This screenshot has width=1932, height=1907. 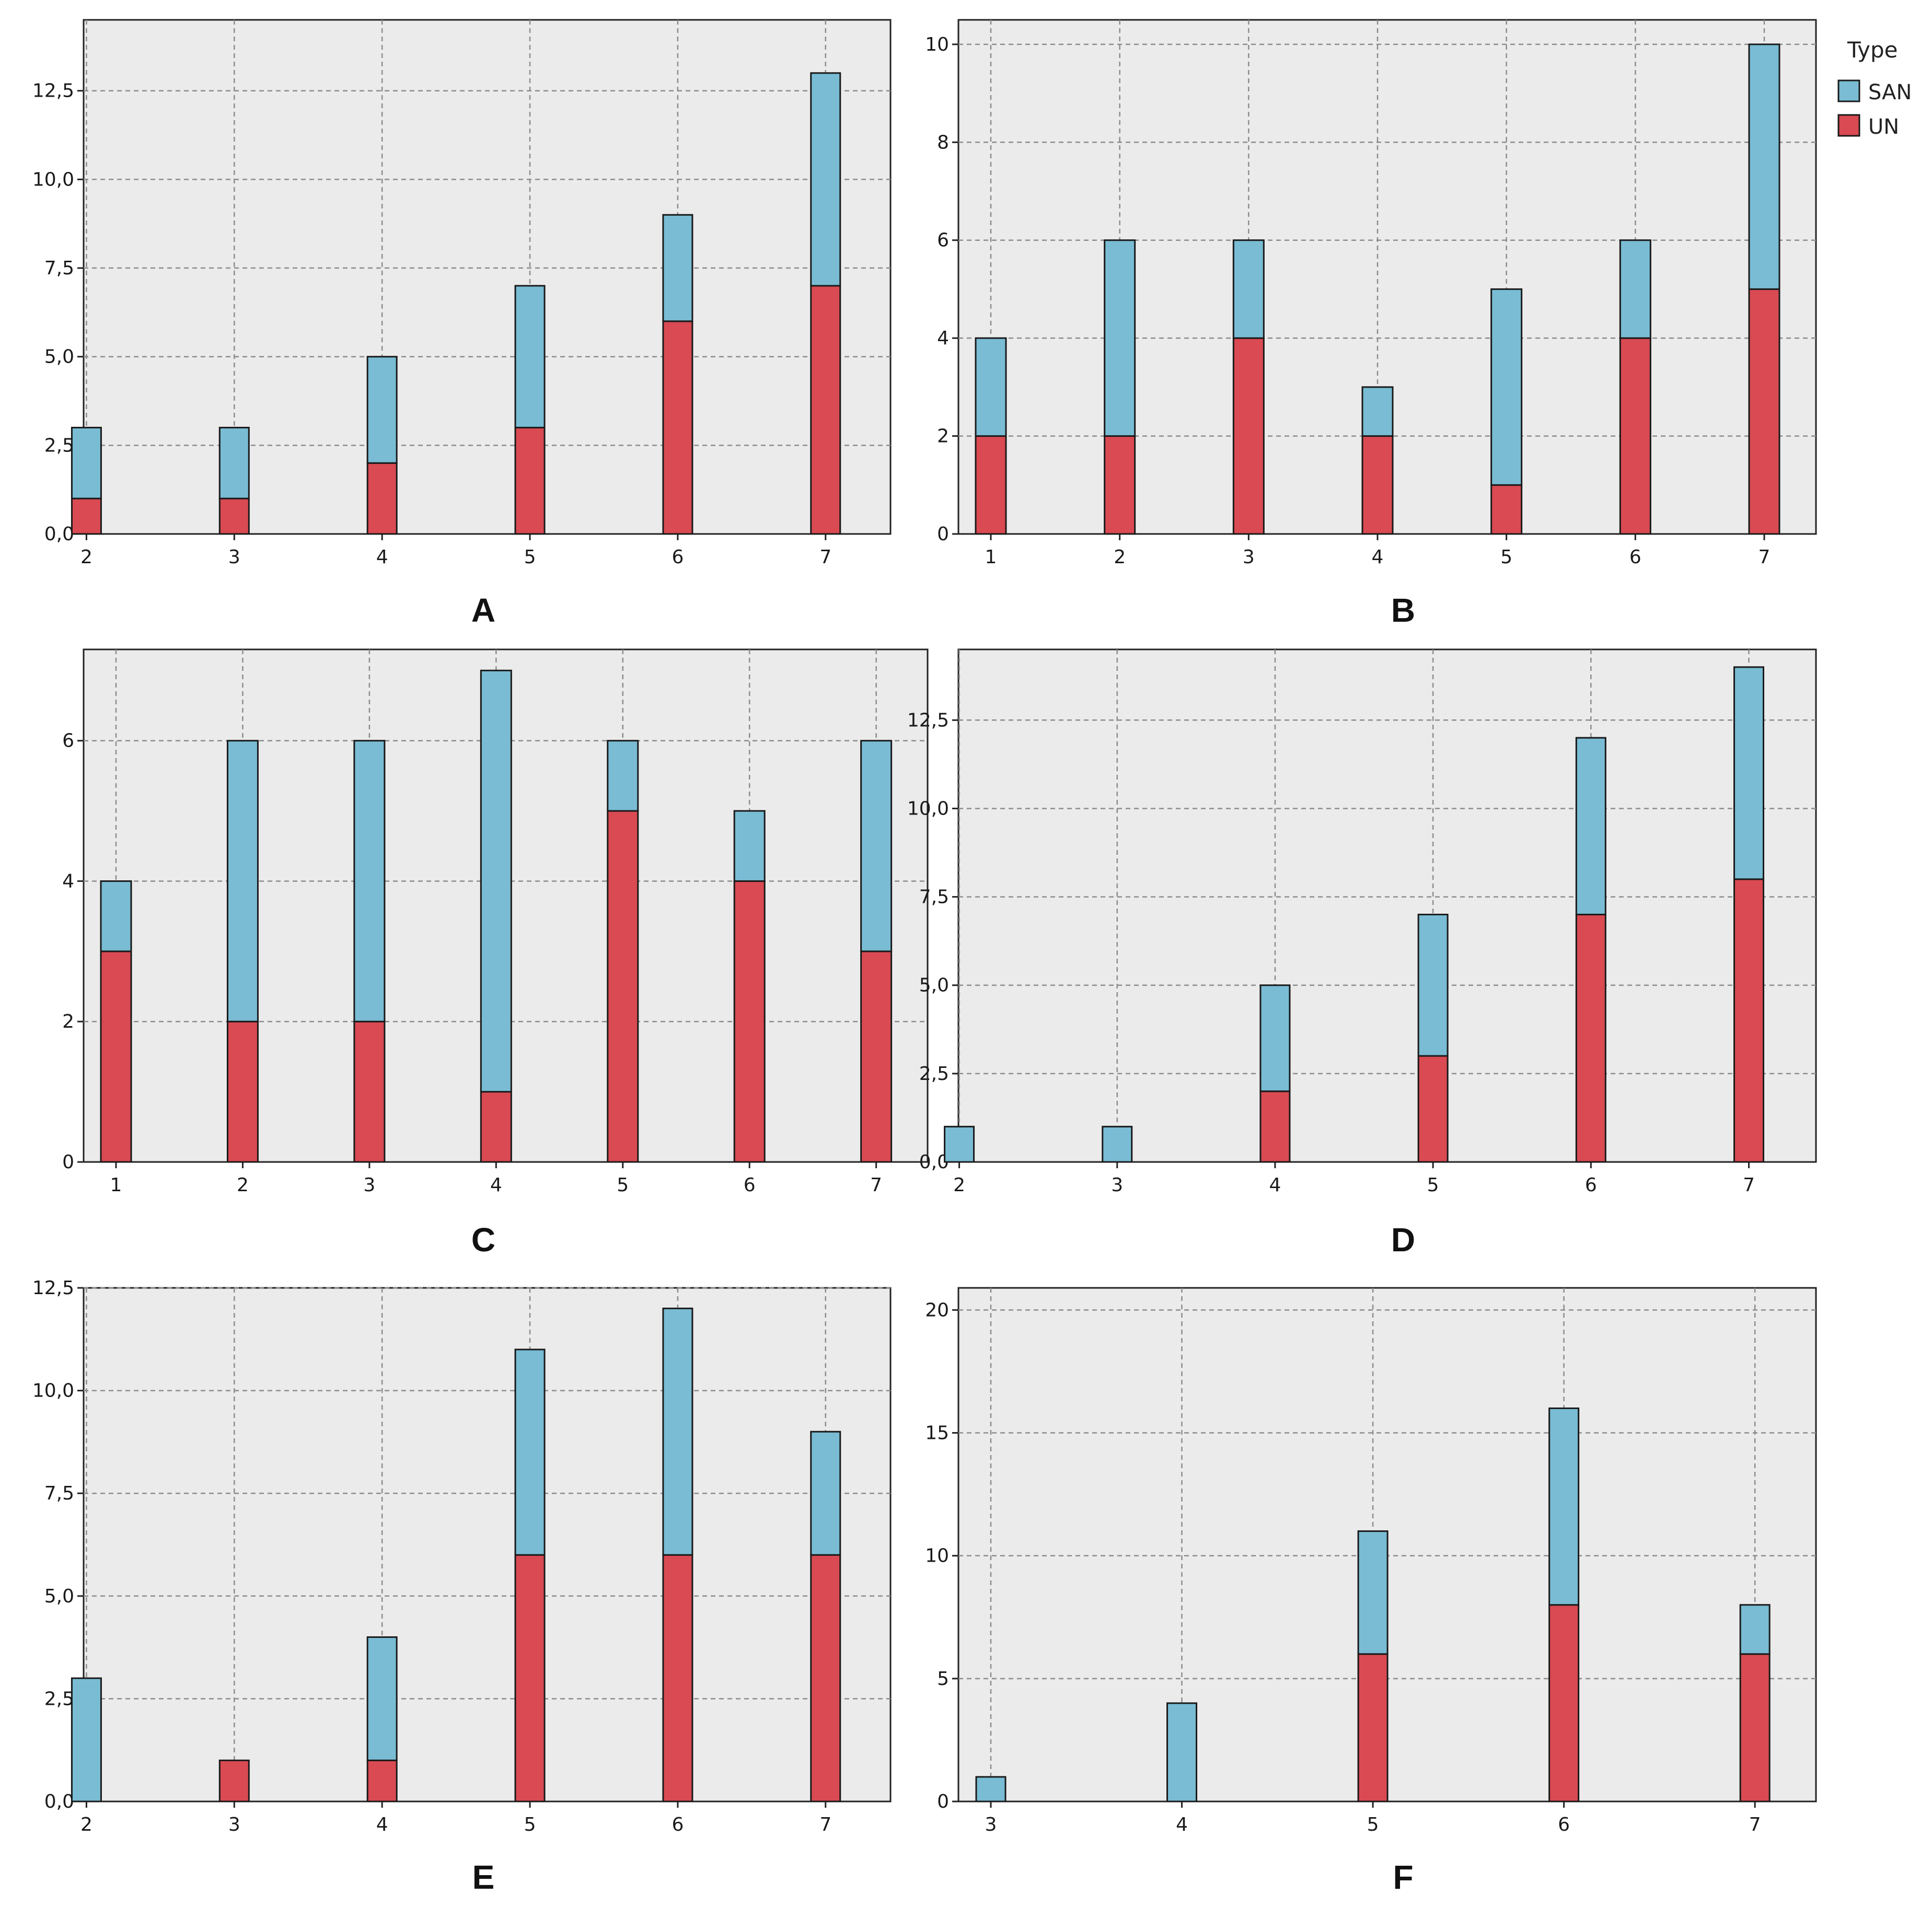 I want to click on legend-label-san: SAN, so click(x=1890, y=92).